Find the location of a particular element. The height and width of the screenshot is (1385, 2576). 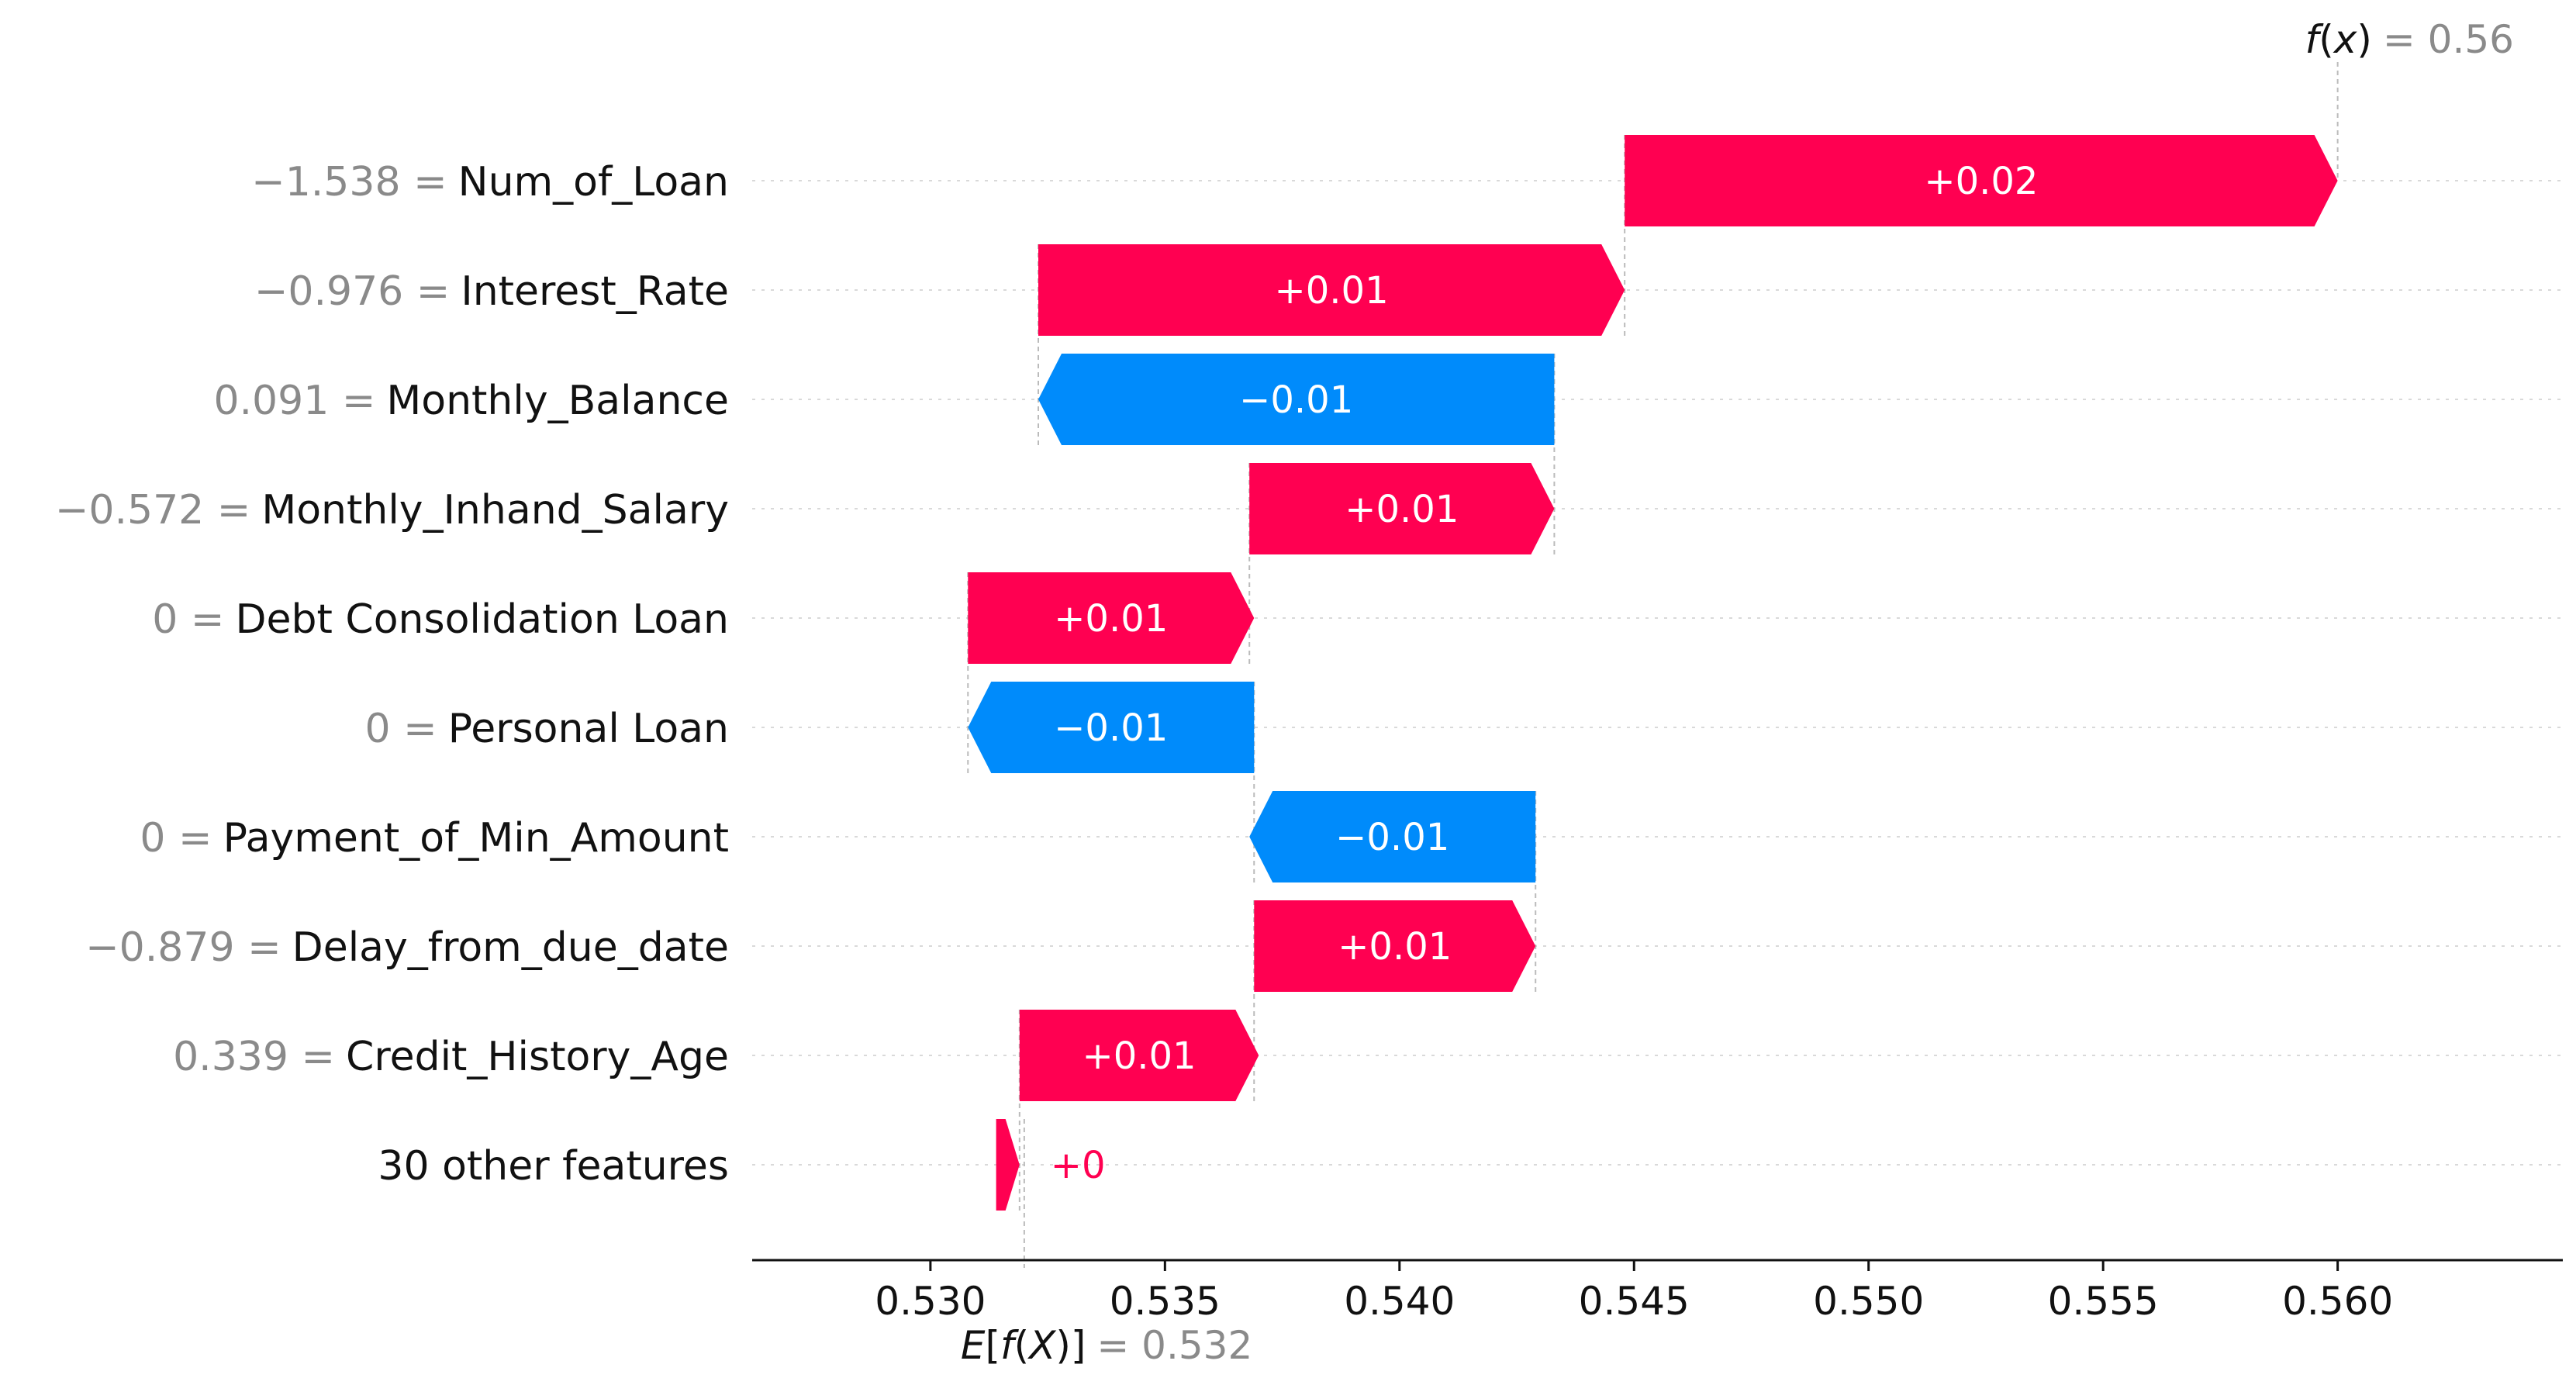

feature-label: −0.572 = Monthly_Inhand_Salary is located at coordinates (392, 510).